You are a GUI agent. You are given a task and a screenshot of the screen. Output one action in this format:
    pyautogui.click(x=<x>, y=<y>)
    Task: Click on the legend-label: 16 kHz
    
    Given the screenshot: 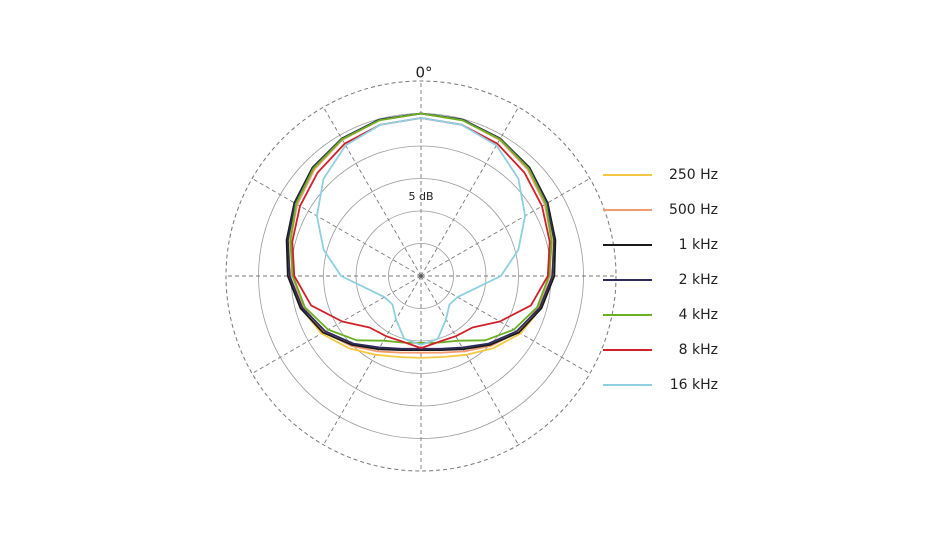 What is the action you would take?
    pyautogui.click(x=694, y=385)
    